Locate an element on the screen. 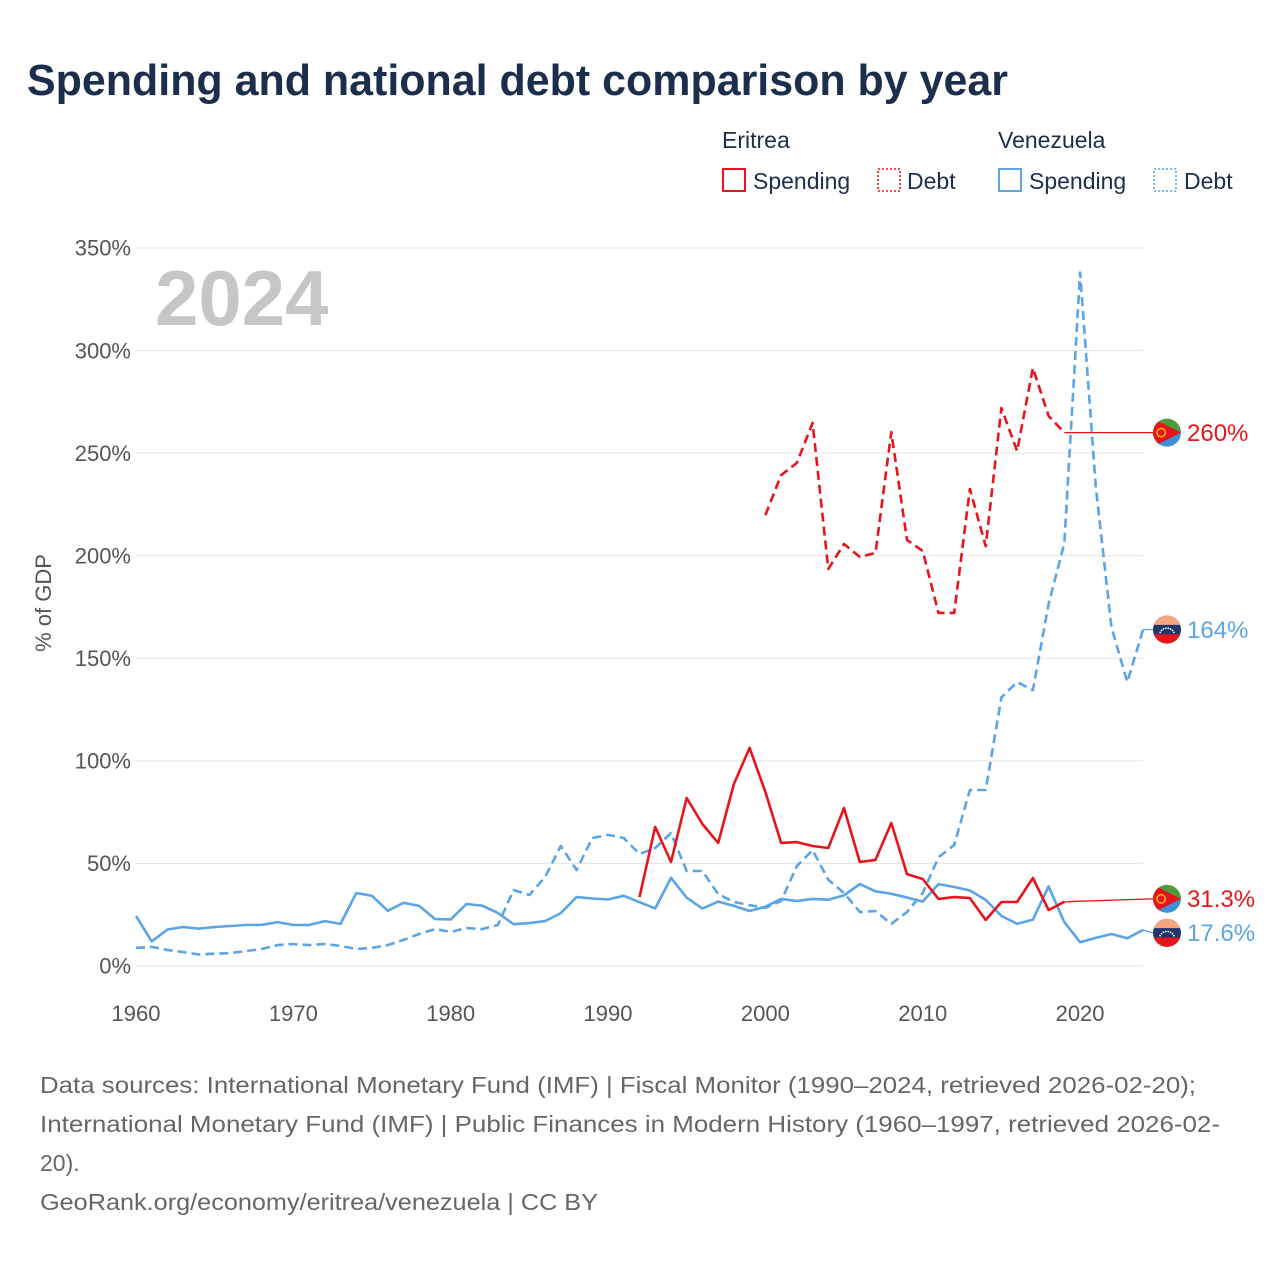 This screenshot has height=1280, width=1280. eritrea-spending-end-label: 31.3% is located at coordinates (1221, 899).